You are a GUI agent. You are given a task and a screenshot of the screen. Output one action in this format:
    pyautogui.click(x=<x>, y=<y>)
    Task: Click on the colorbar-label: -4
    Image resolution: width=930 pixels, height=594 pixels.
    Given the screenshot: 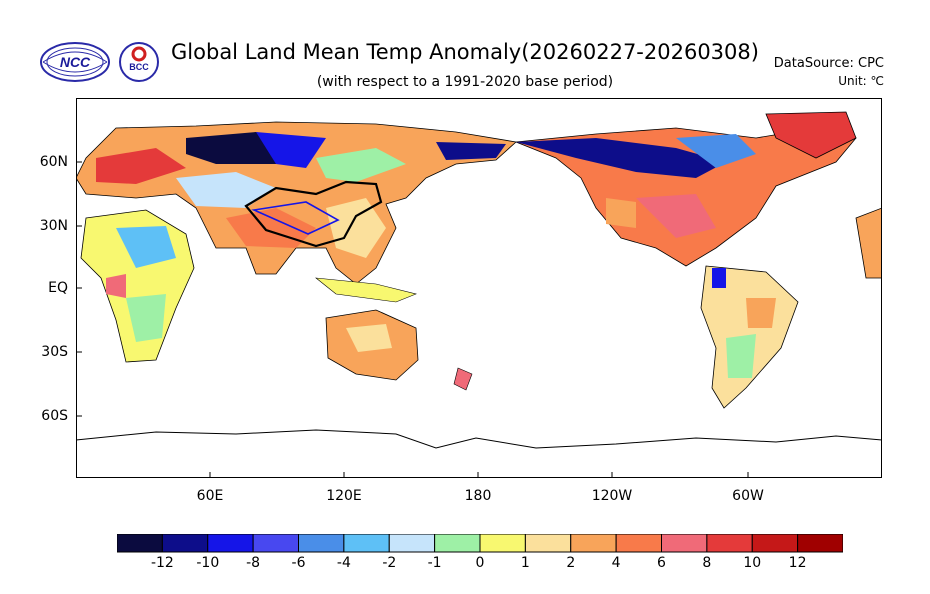 What is the action you would take?
    pyautogui.click(x=343, y=563)
    